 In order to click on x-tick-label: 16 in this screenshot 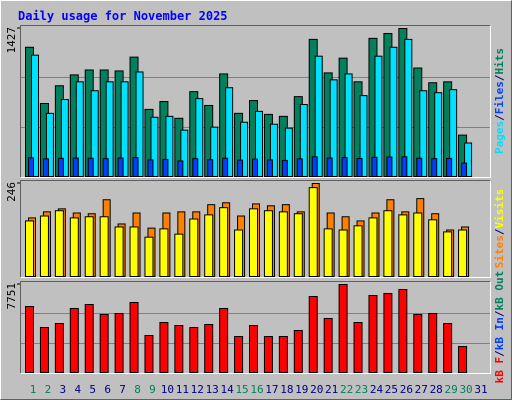, I will do `click(256, 389)`.